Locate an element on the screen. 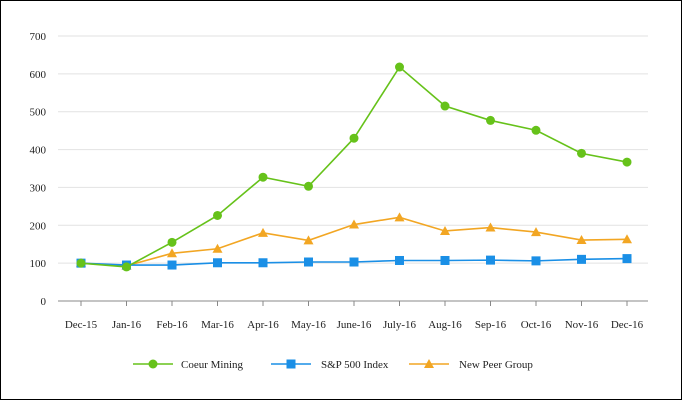  legend-item-s-p-500-index: S&P 500 Index is located at coordinates (330, 365).